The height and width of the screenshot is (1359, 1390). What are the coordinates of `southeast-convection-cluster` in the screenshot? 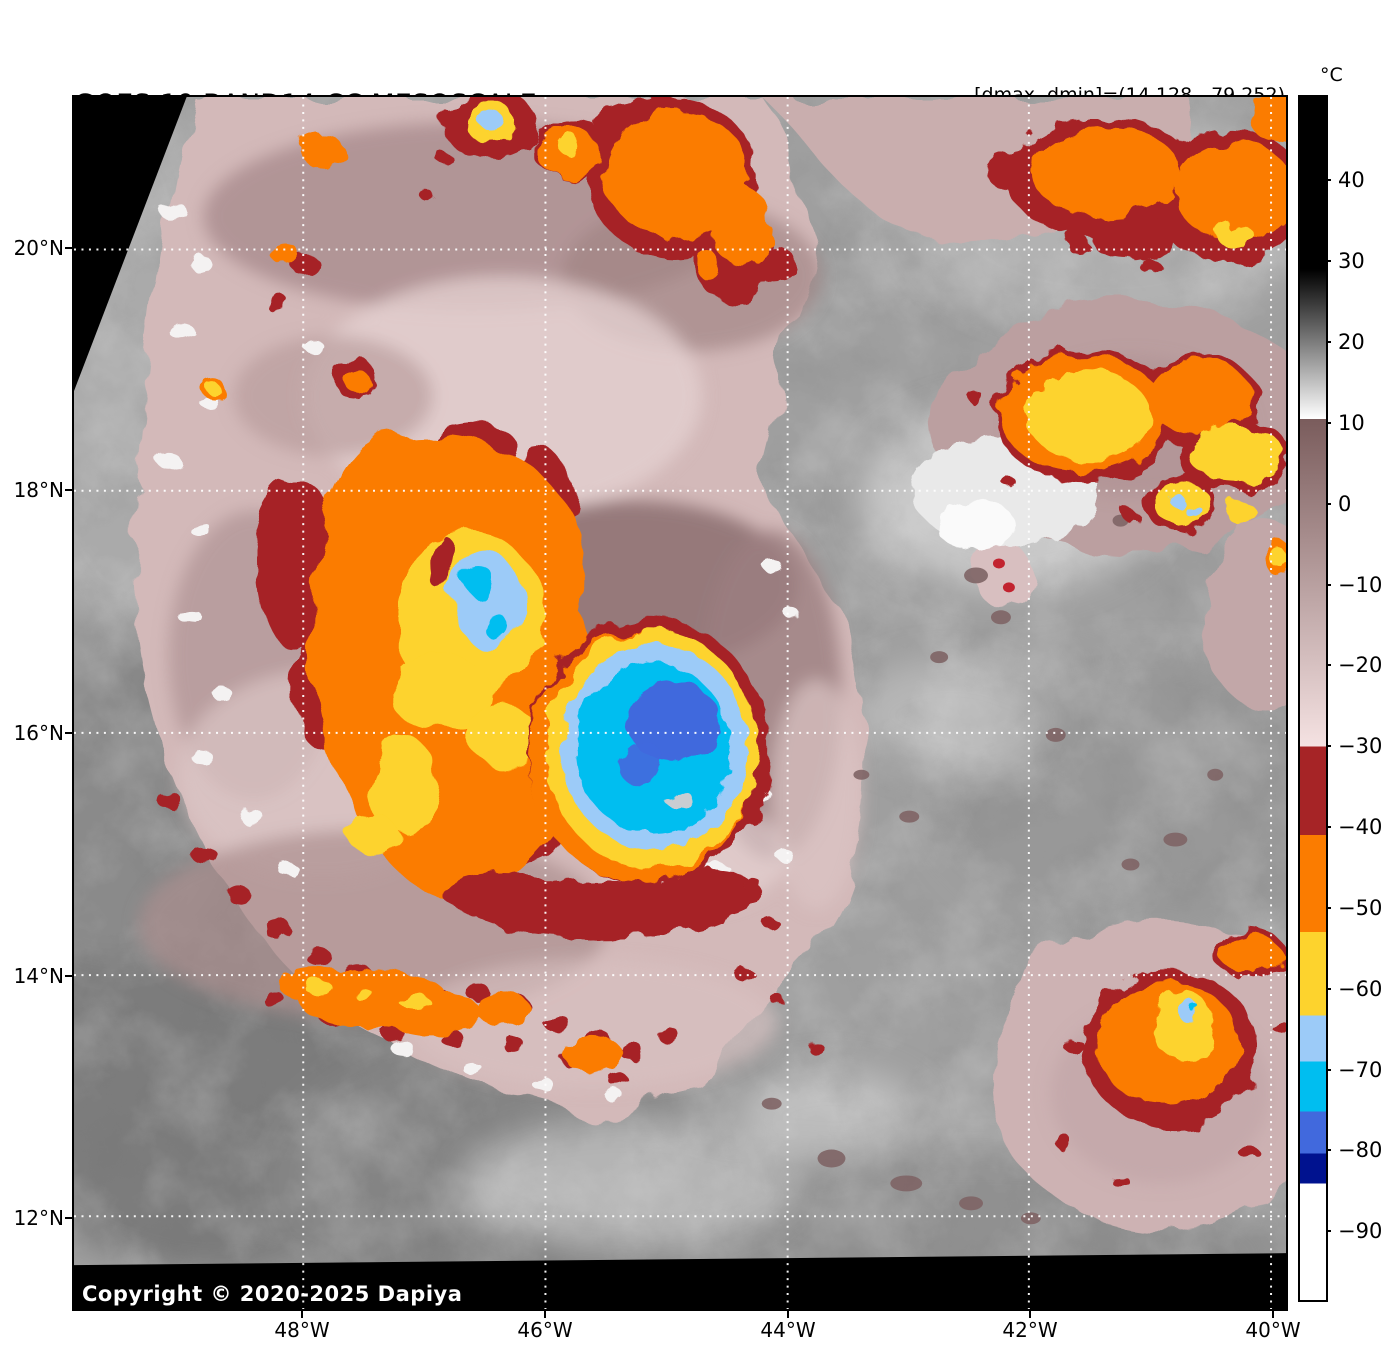 It's located at (1169, 1059).